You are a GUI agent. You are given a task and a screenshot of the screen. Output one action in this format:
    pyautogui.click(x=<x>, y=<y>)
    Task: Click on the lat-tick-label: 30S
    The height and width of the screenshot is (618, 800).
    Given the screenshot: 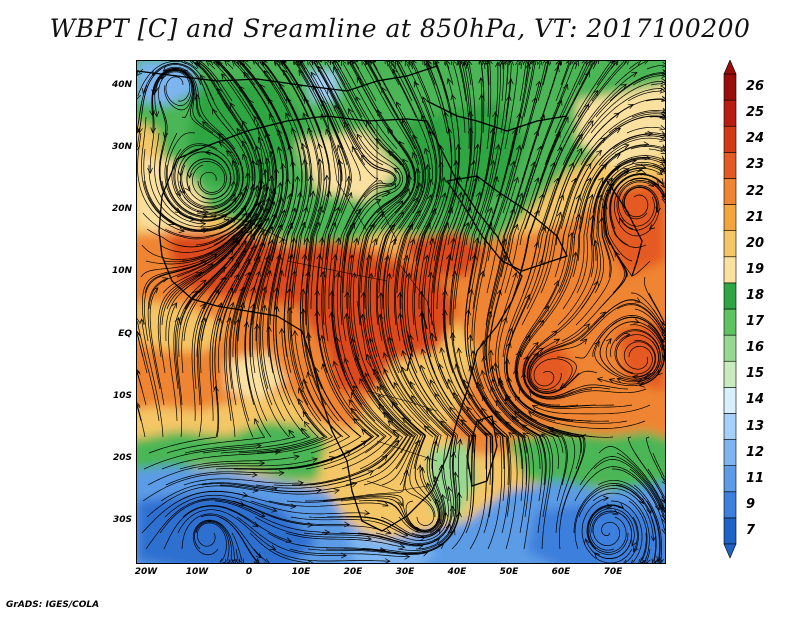 What is the action you would take?
    pyautogui.click(x=122, y=520)
    